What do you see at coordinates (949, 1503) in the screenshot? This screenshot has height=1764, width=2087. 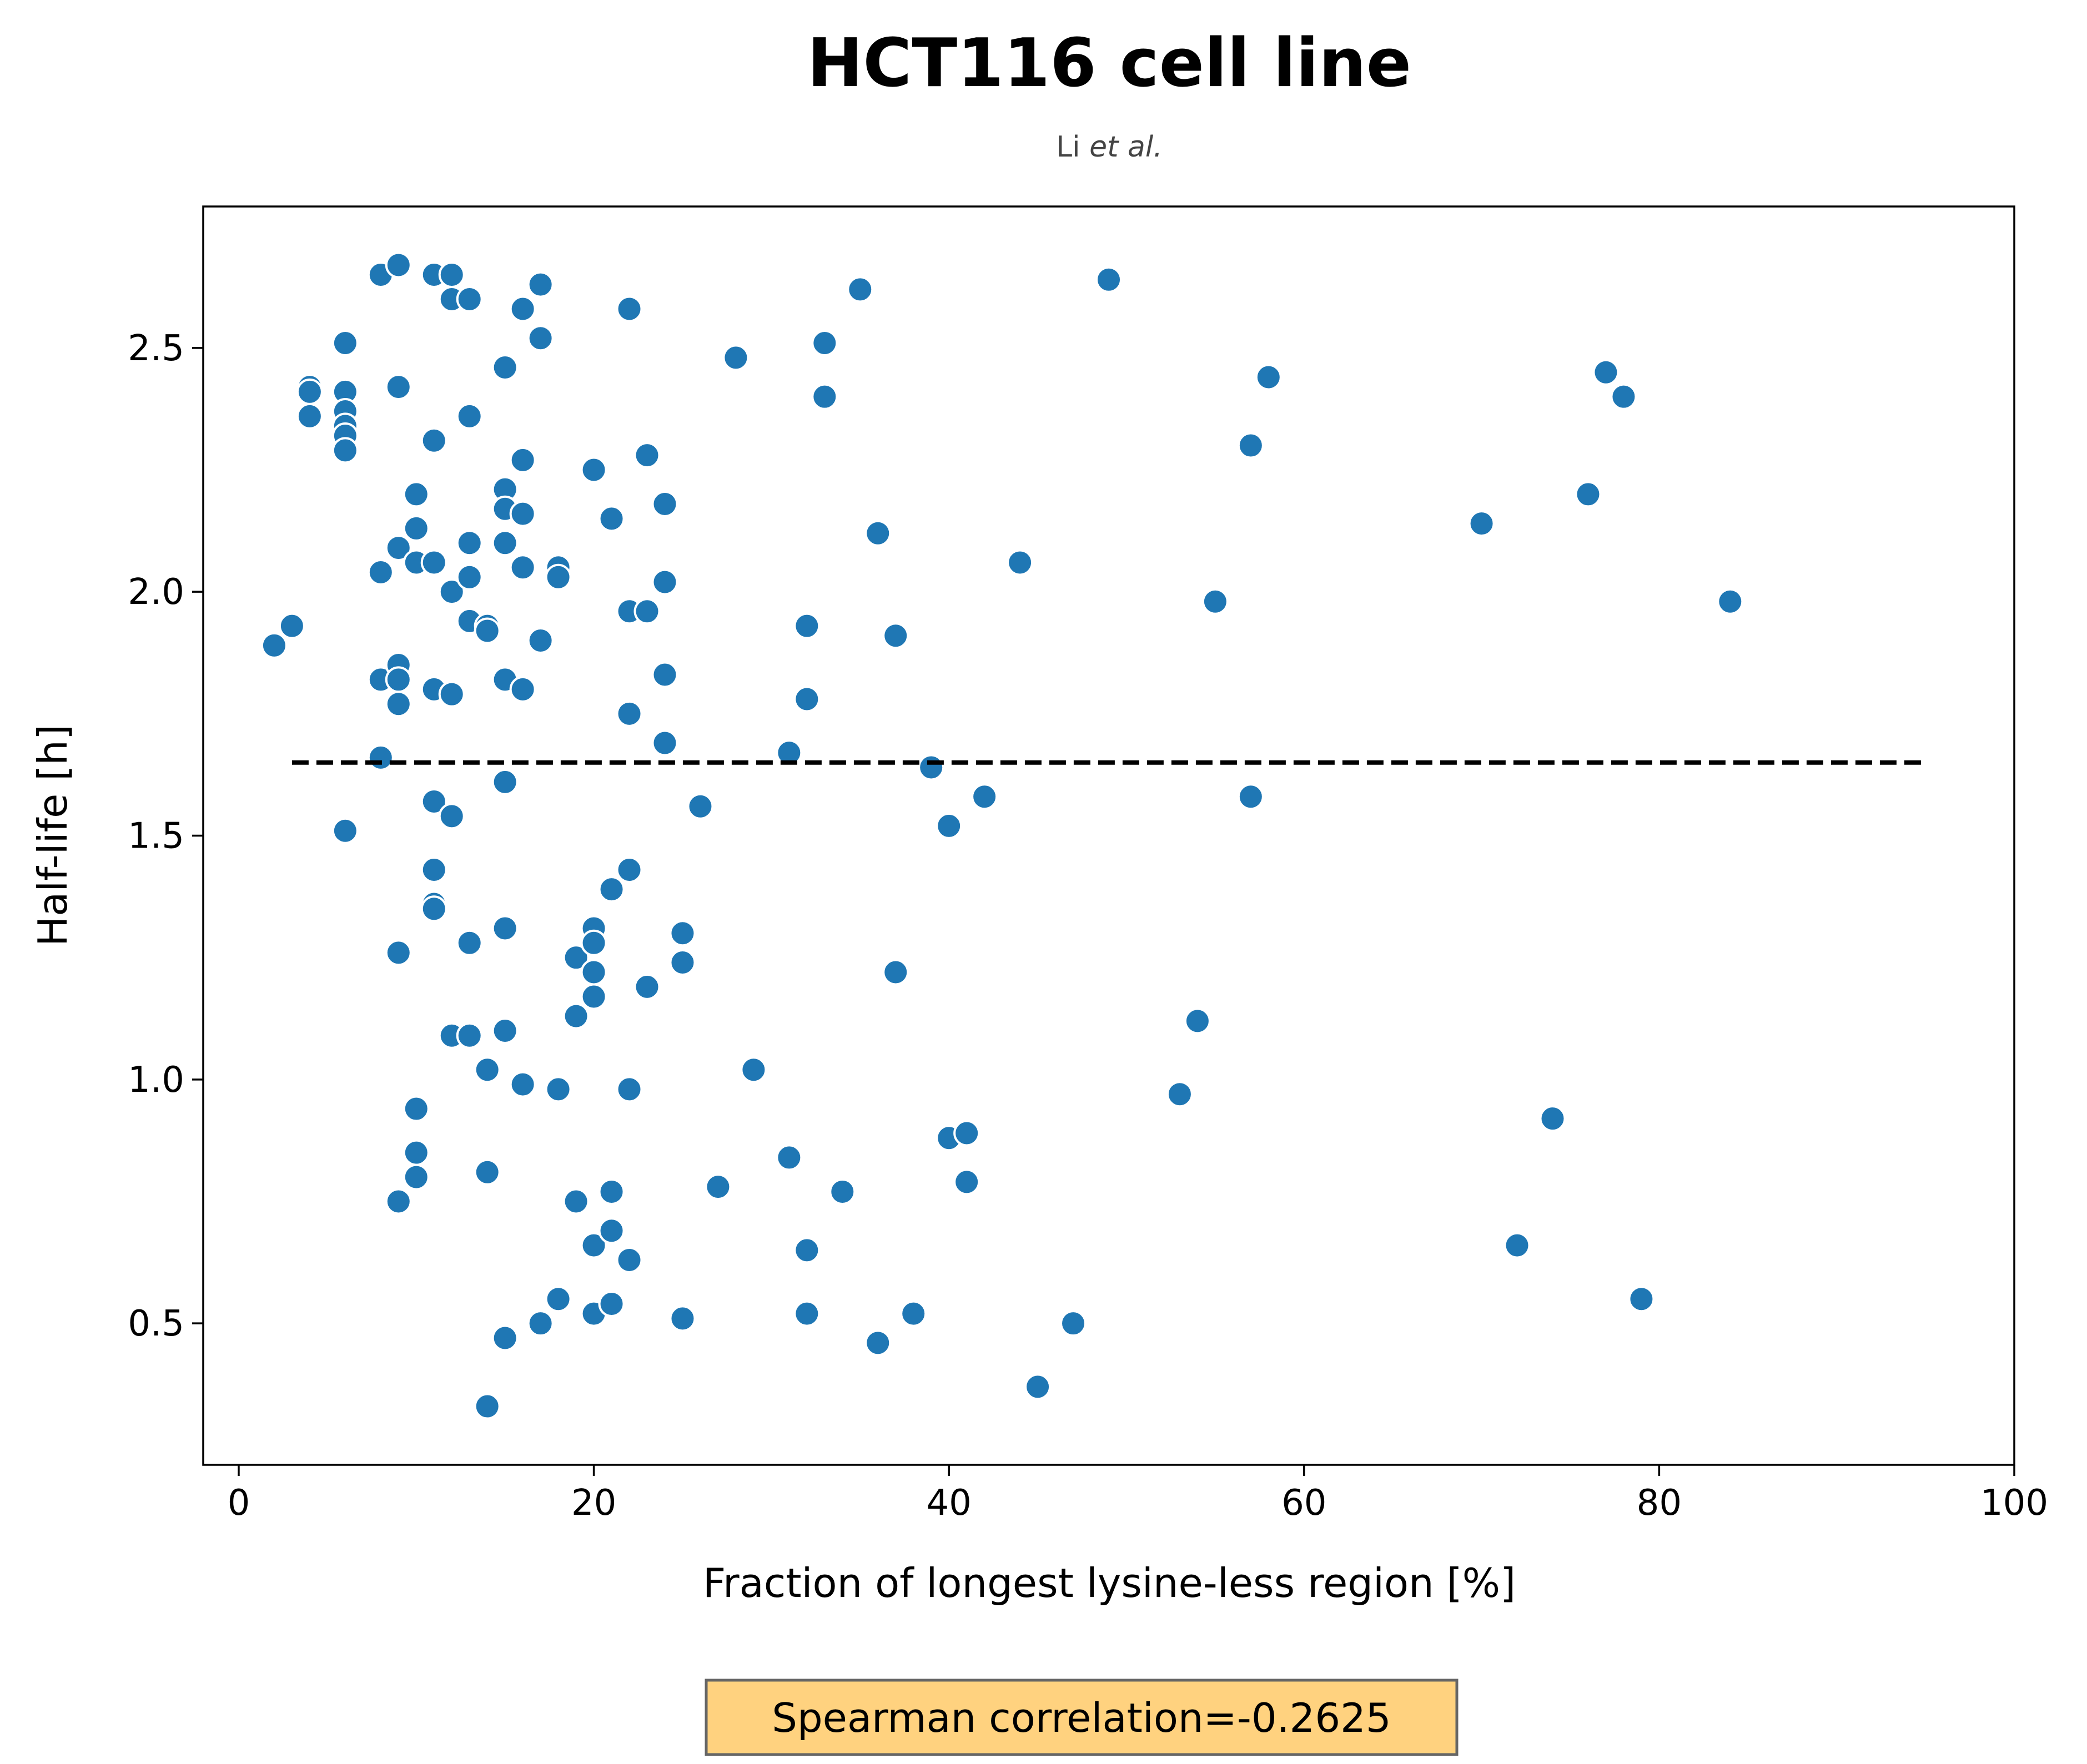 I see `x-tick-label-2: 40` at bounding box center [949, 1503].